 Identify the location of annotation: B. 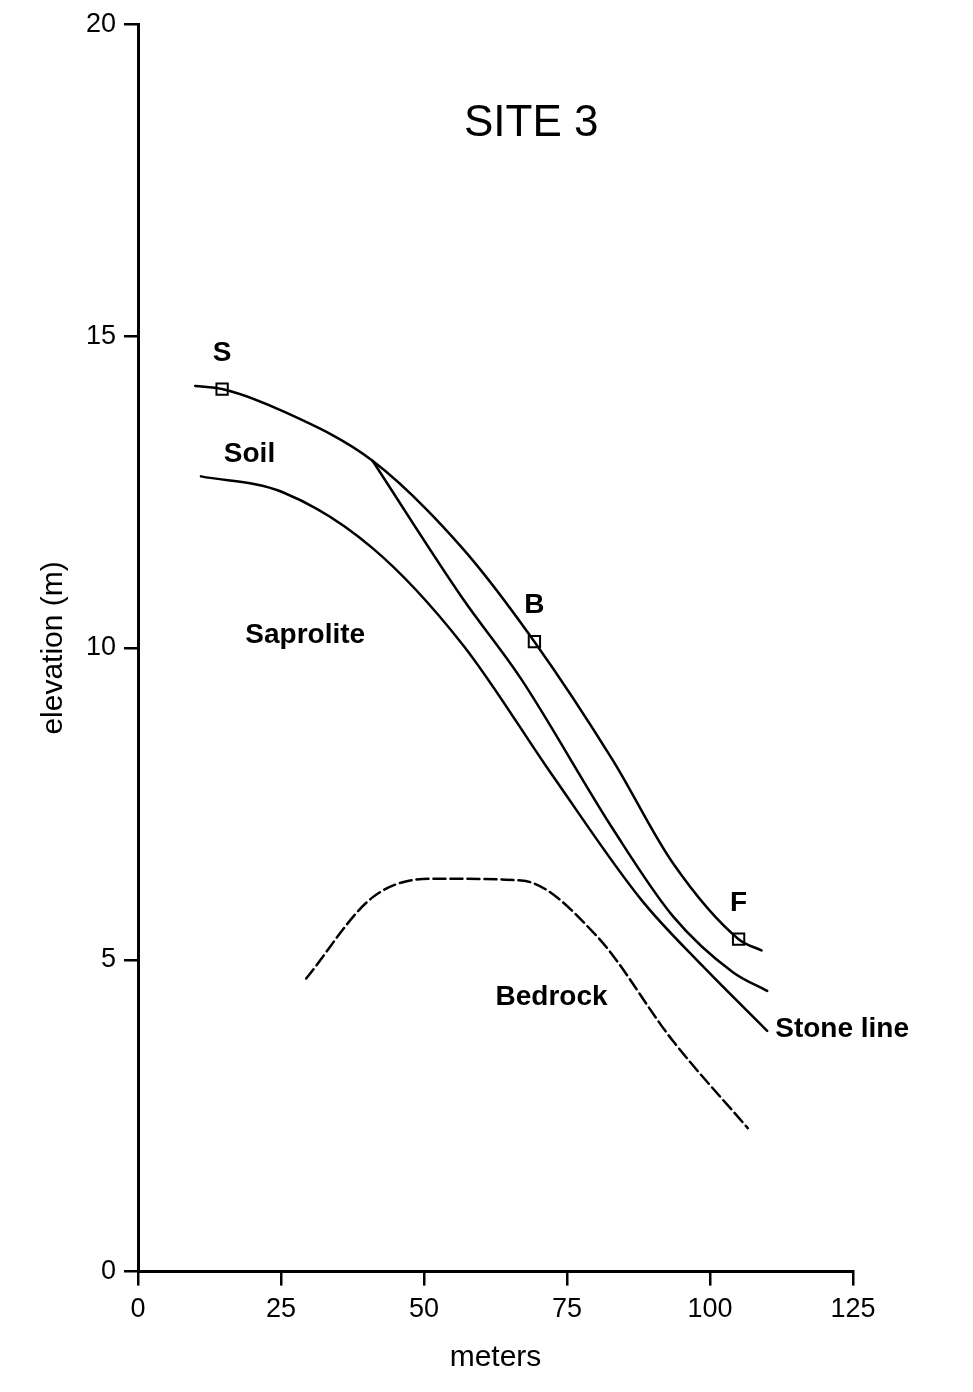
(534, 604).